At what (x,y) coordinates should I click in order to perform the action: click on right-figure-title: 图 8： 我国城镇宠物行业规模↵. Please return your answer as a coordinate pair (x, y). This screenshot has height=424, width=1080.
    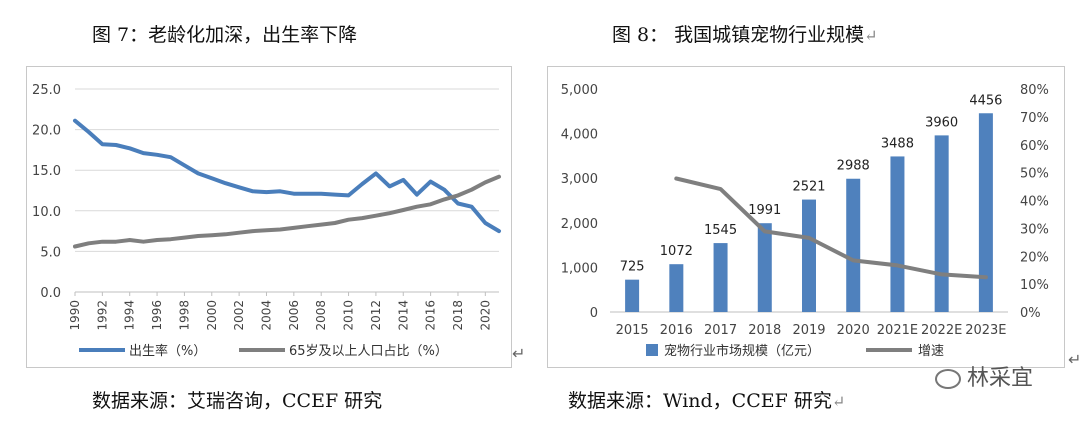
    Looking at the image, I should click on (745, 33).